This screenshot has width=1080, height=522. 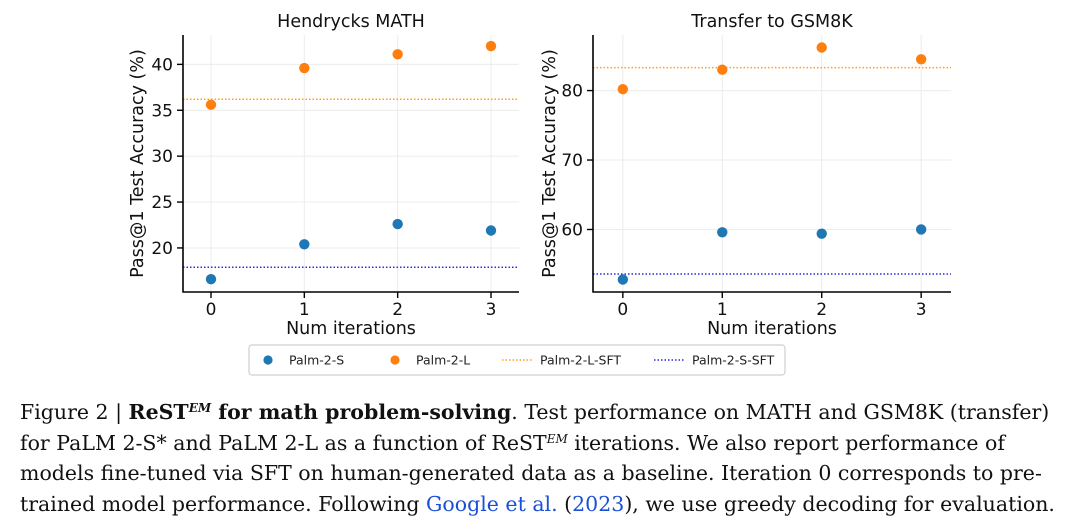 I want to click on legend-marker-palm-2-s, so click(x=268, y=360).